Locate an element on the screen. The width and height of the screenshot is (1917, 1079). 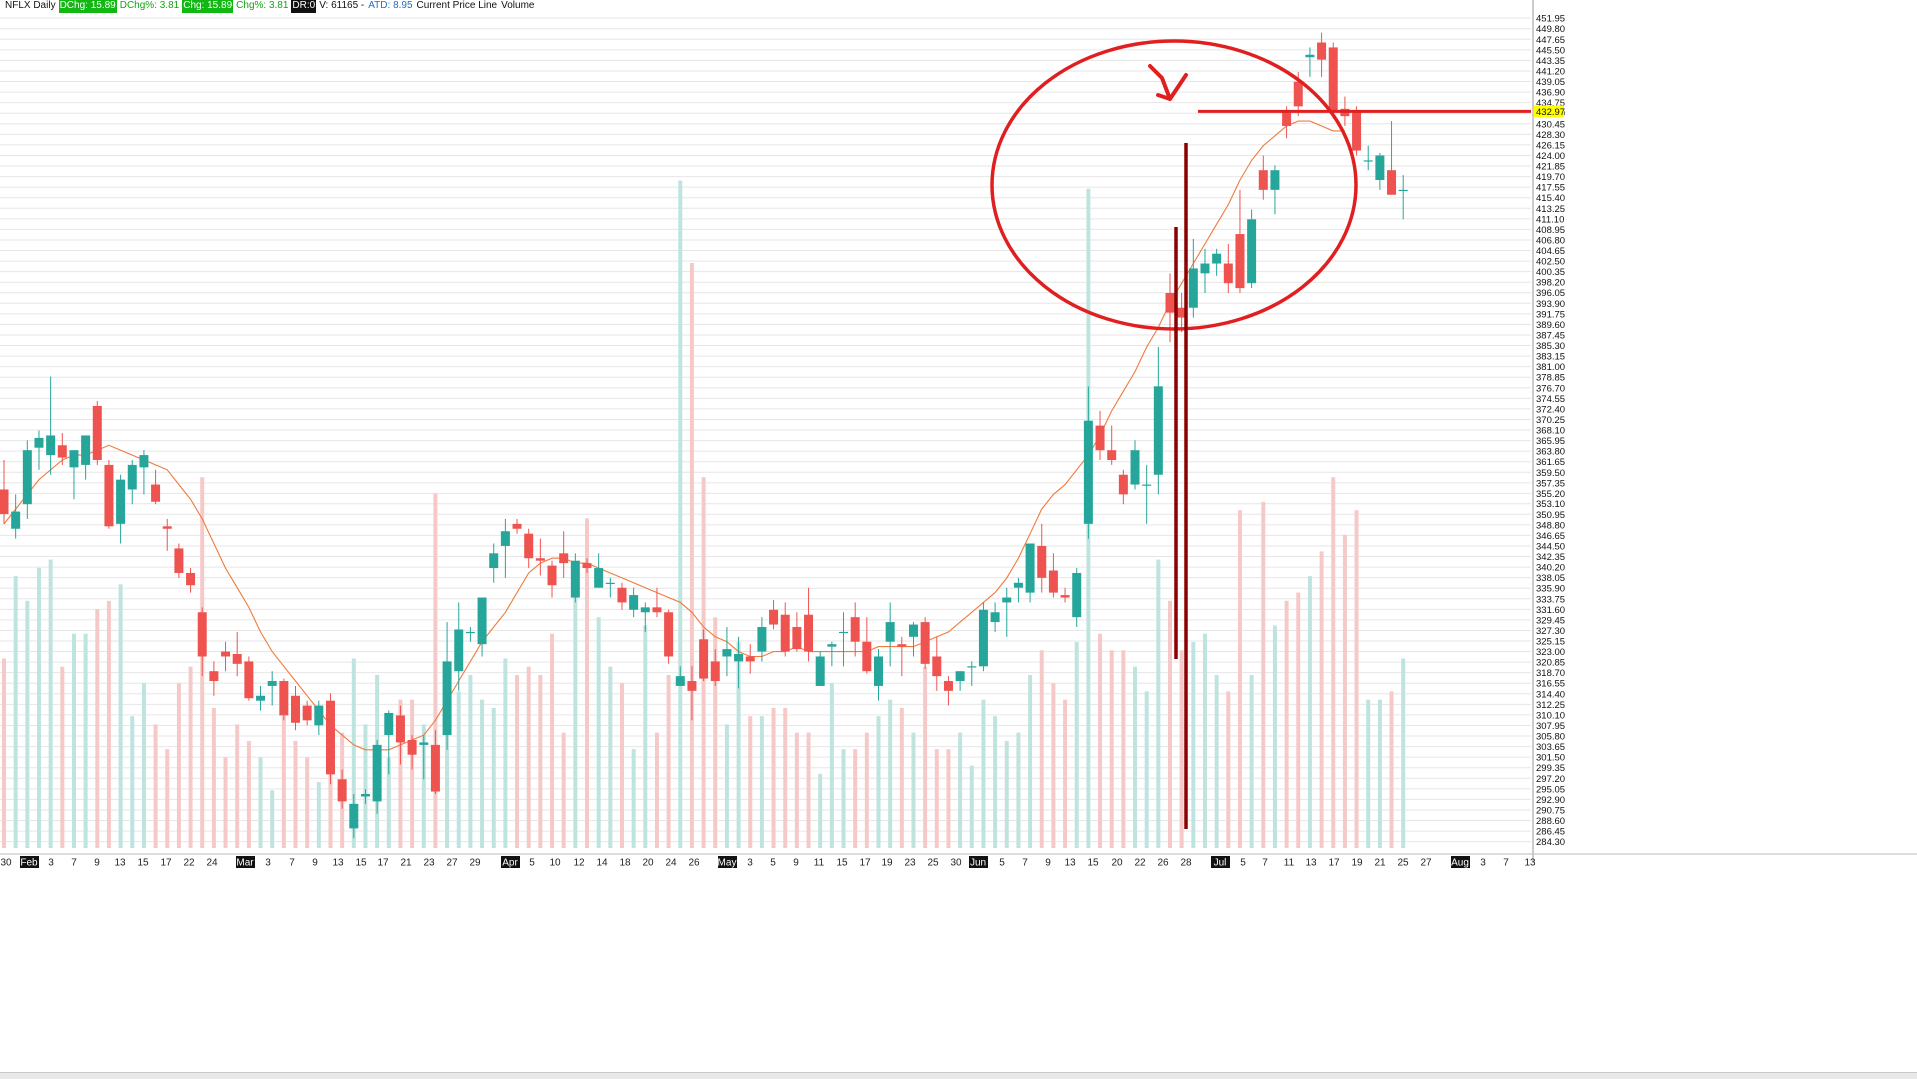
volume-value: V: 61165 - is located at coordinates (342, 5).